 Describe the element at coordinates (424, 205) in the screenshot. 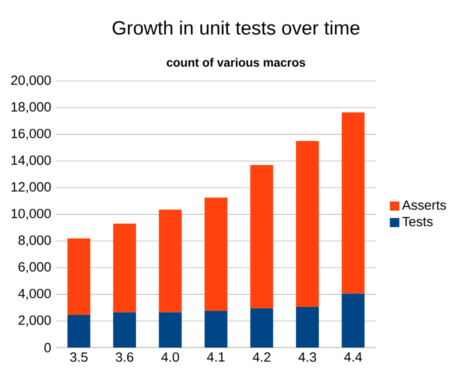

I see `legend-label: Asserts` at that location.